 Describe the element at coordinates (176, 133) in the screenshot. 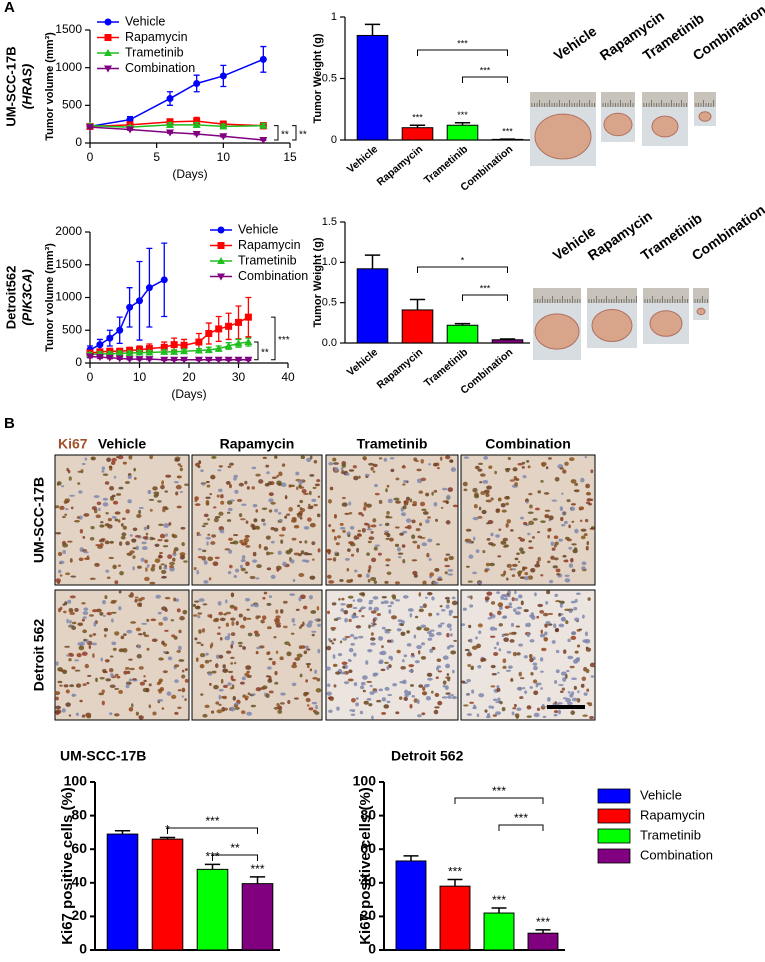

I see `series-line` at that location.